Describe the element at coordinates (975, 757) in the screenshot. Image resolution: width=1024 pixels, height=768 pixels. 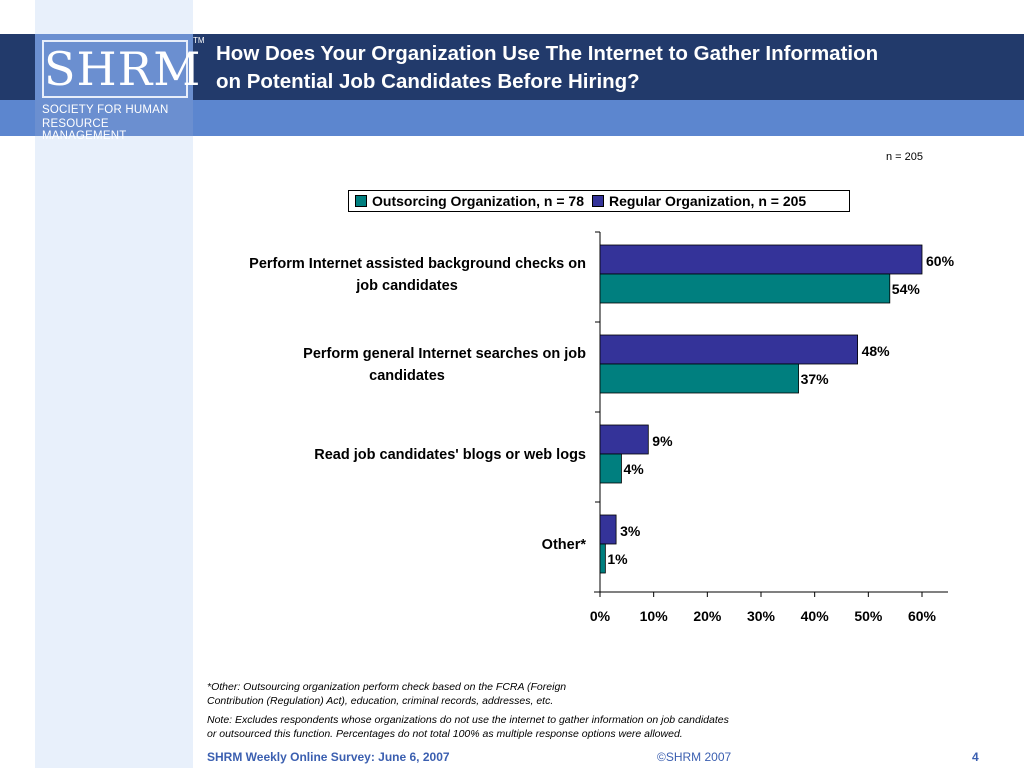
I see `footer-page-number: 4` at that location.